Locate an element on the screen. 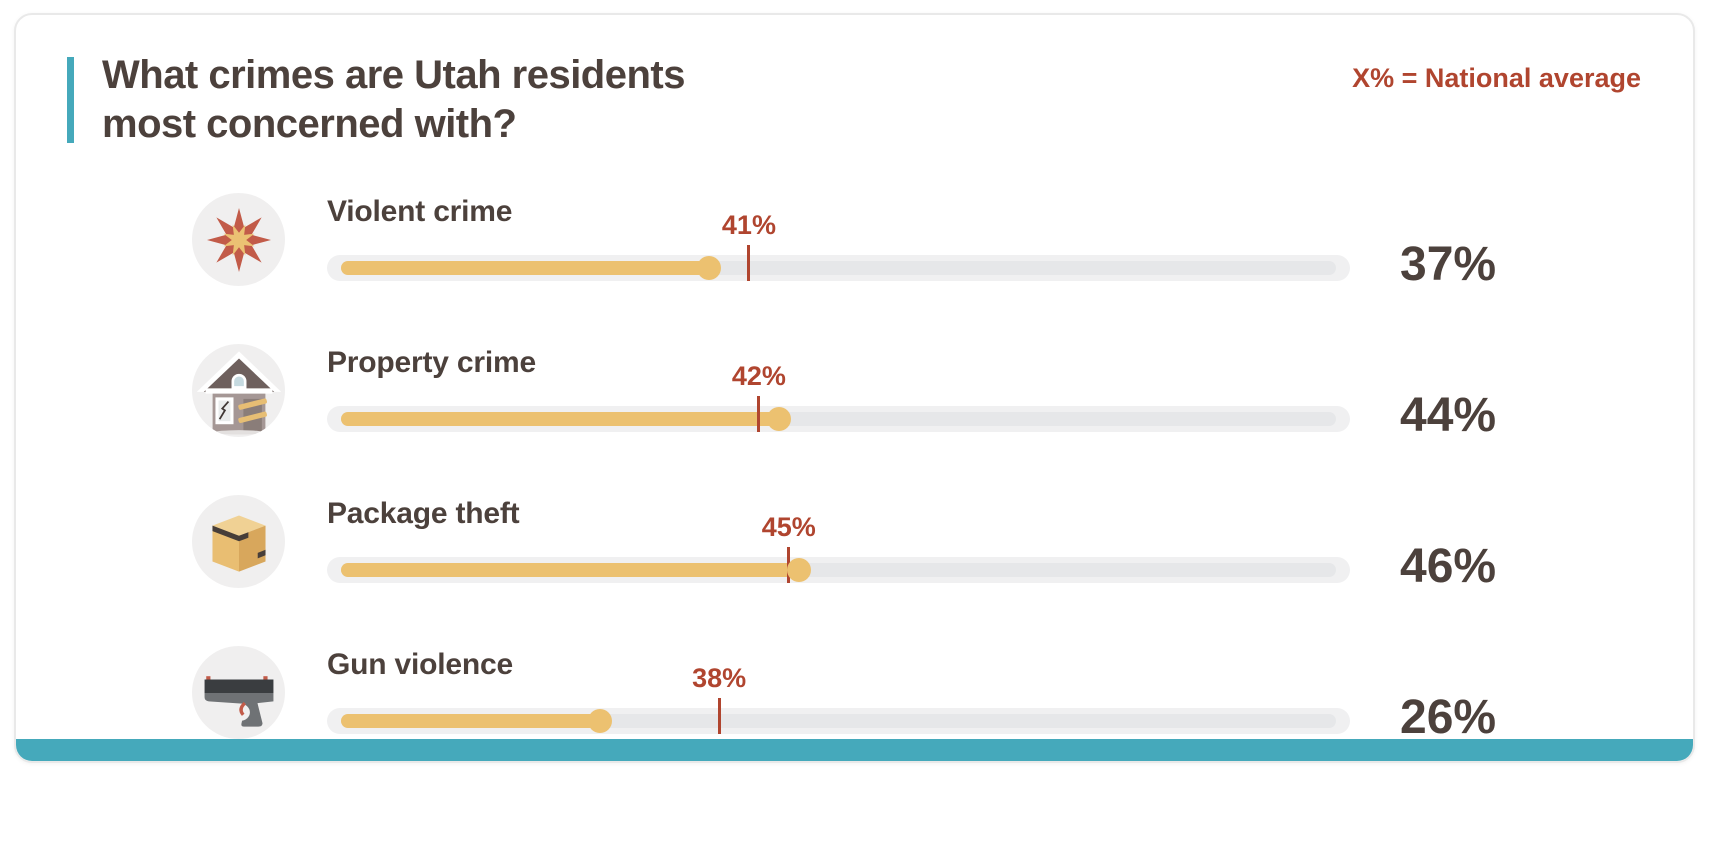  house-icon is located at coordinates (238, 392).